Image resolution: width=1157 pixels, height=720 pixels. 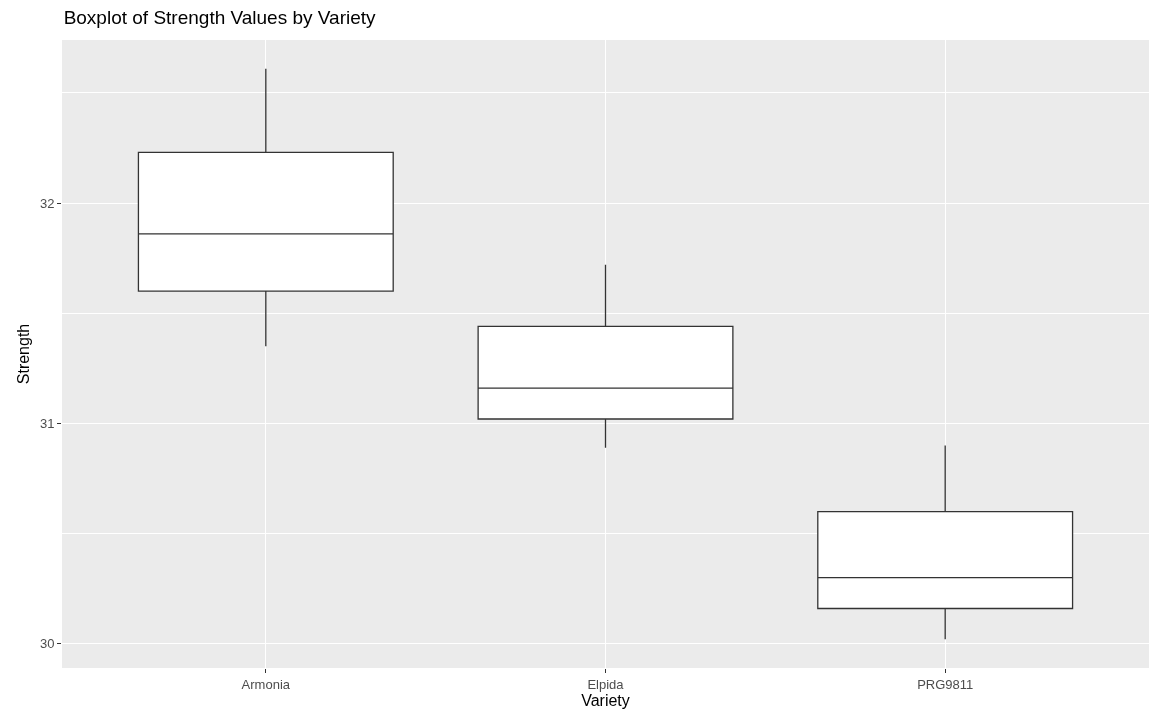 I want to click on y-axis-title: Strength, so click(x=23, y=354).